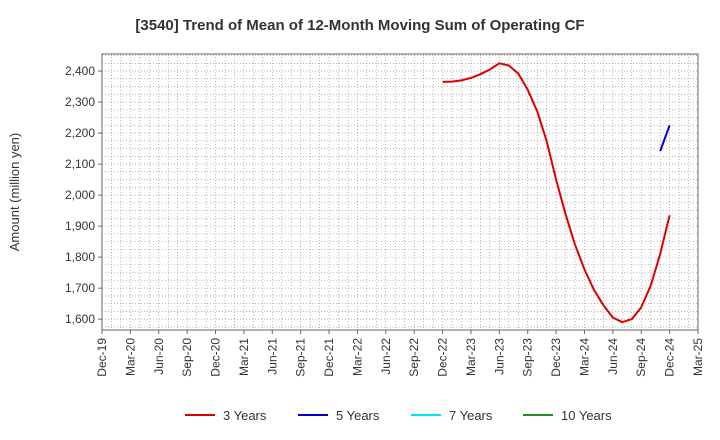 The height and width of the screenshot is (440, 720). I want to click on y-tick-label: 2,000, so click(80, 195).